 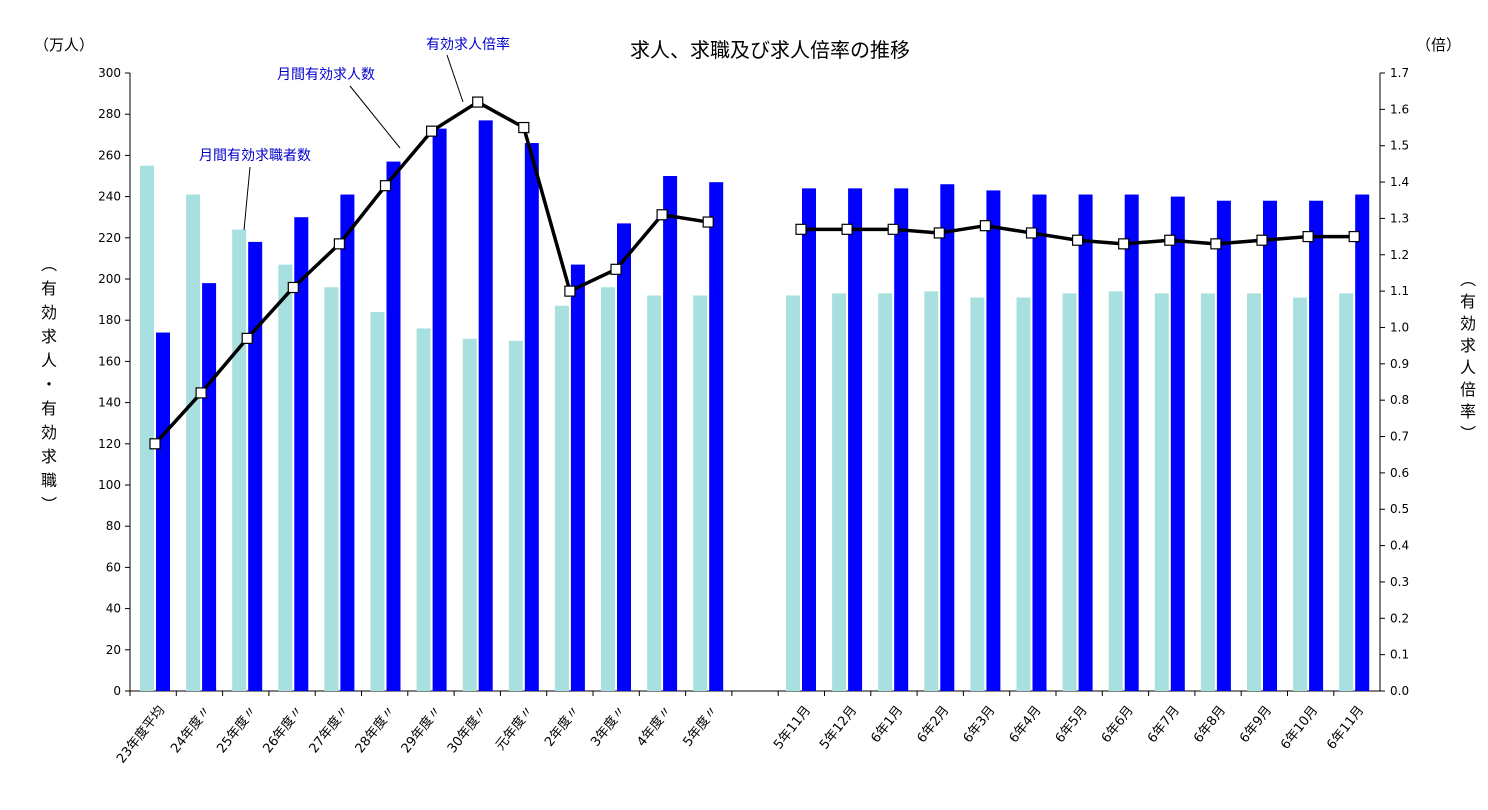 I want to click on category-label: 3年度〃, so click(x=608, y=726).